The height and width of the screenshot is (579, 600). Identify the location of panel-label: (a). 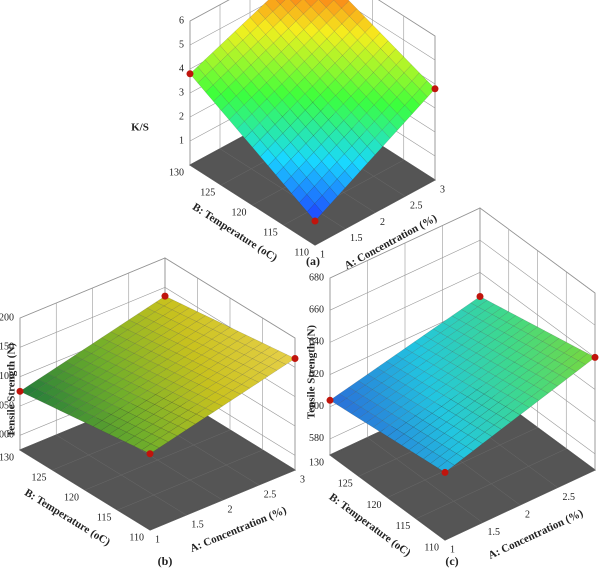
(313, 261).